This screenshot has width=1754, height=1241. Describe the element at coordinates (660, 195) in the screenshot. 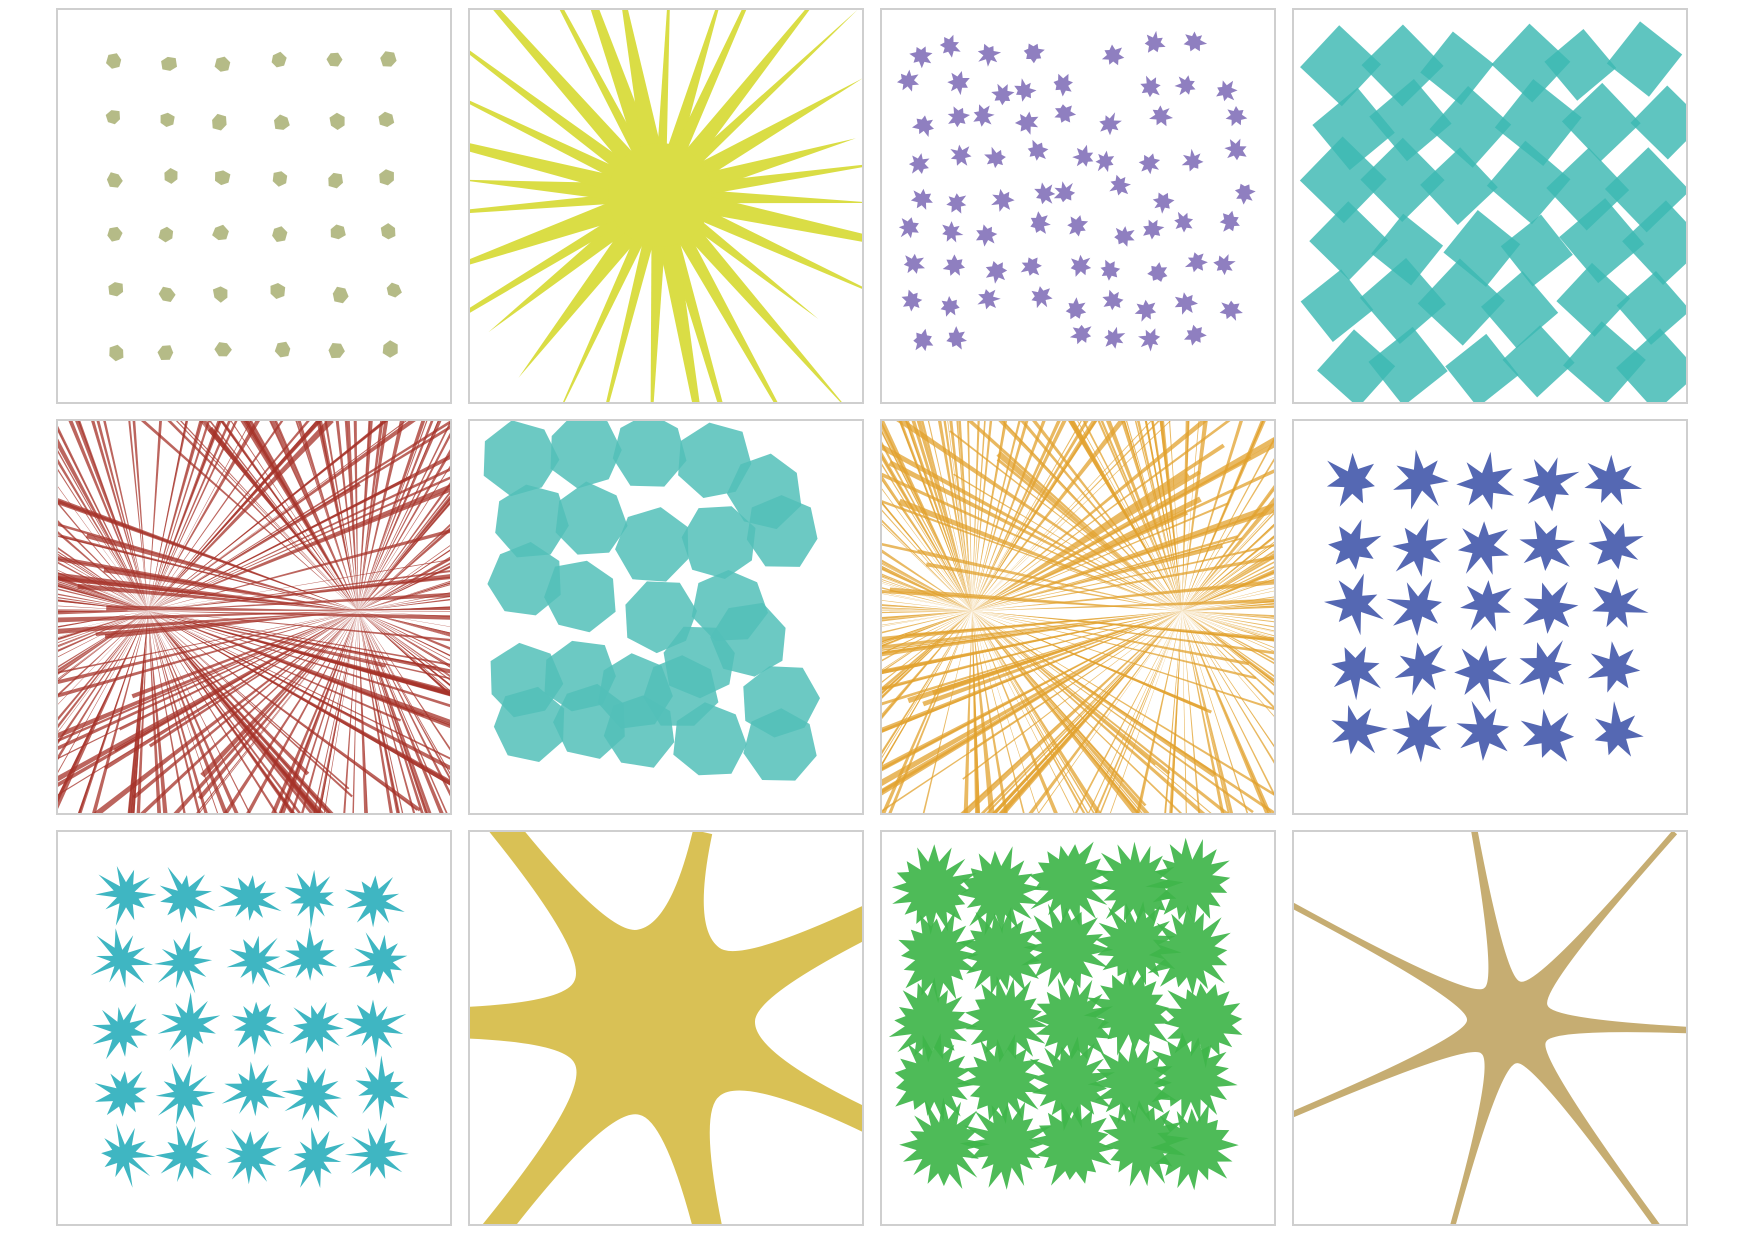

I see `burst-core` at that location.